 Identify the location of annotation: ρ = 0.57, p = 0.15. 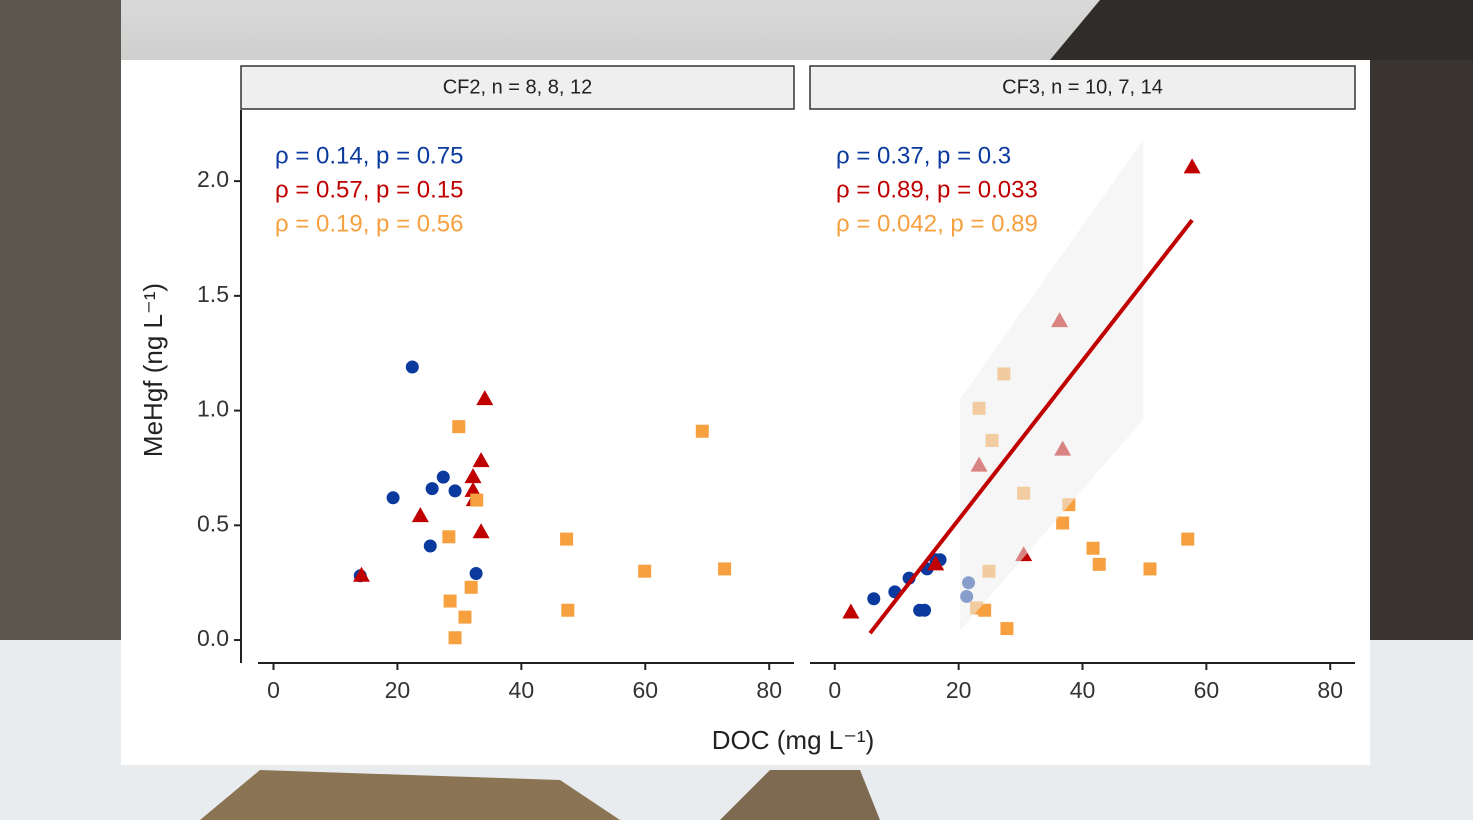
(369, 189).